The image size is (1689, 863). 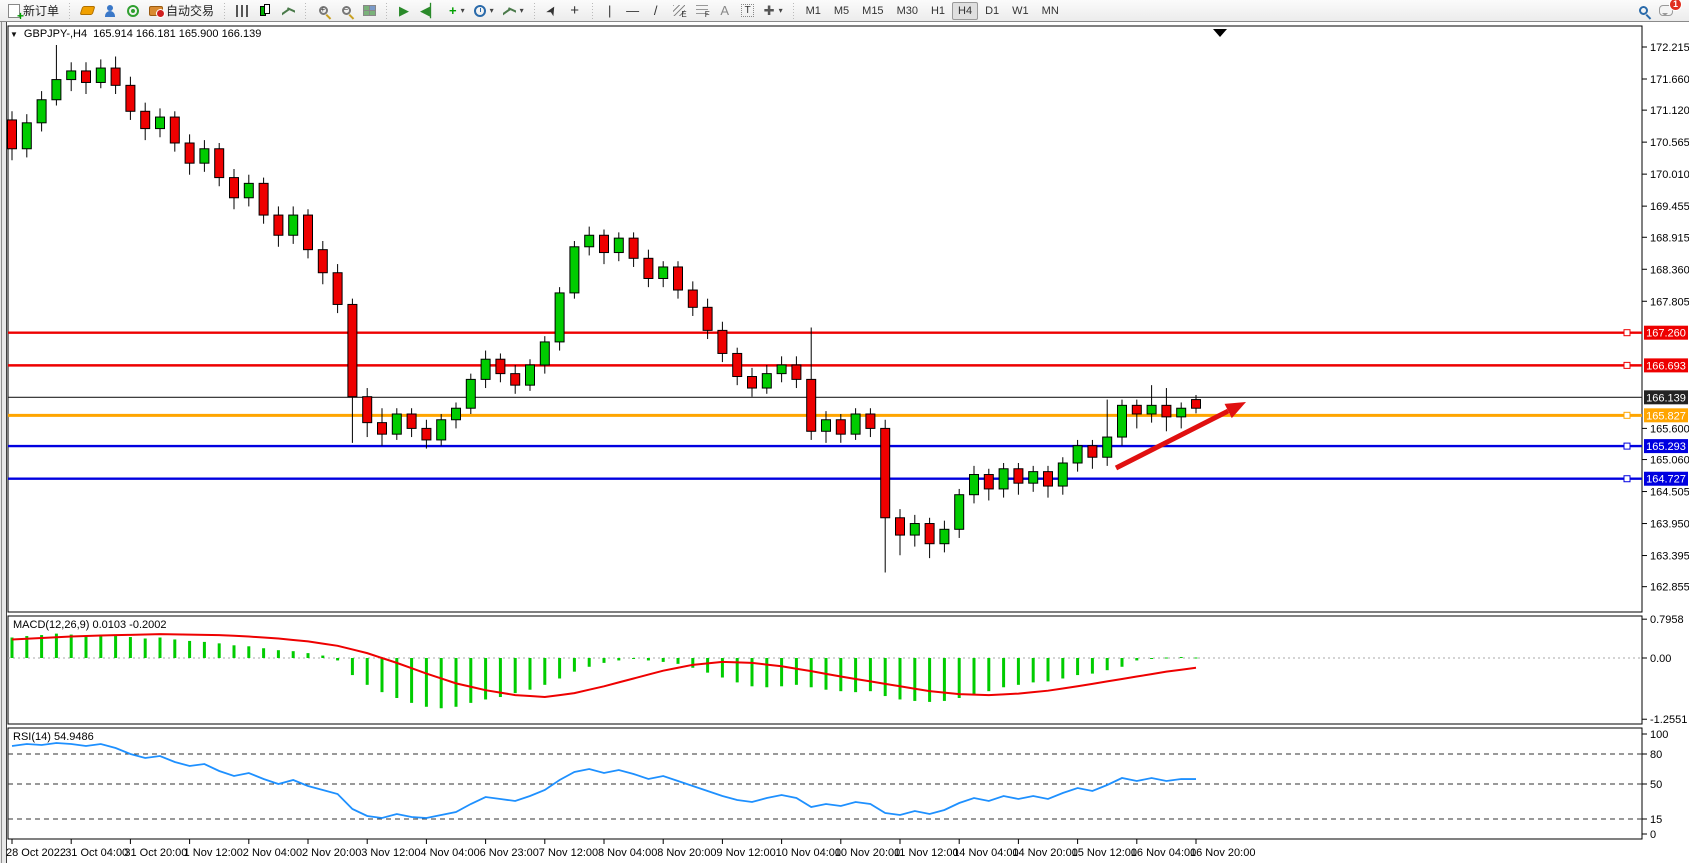 I want to click on chart-shift-marker, so click(x=1220, y=33).